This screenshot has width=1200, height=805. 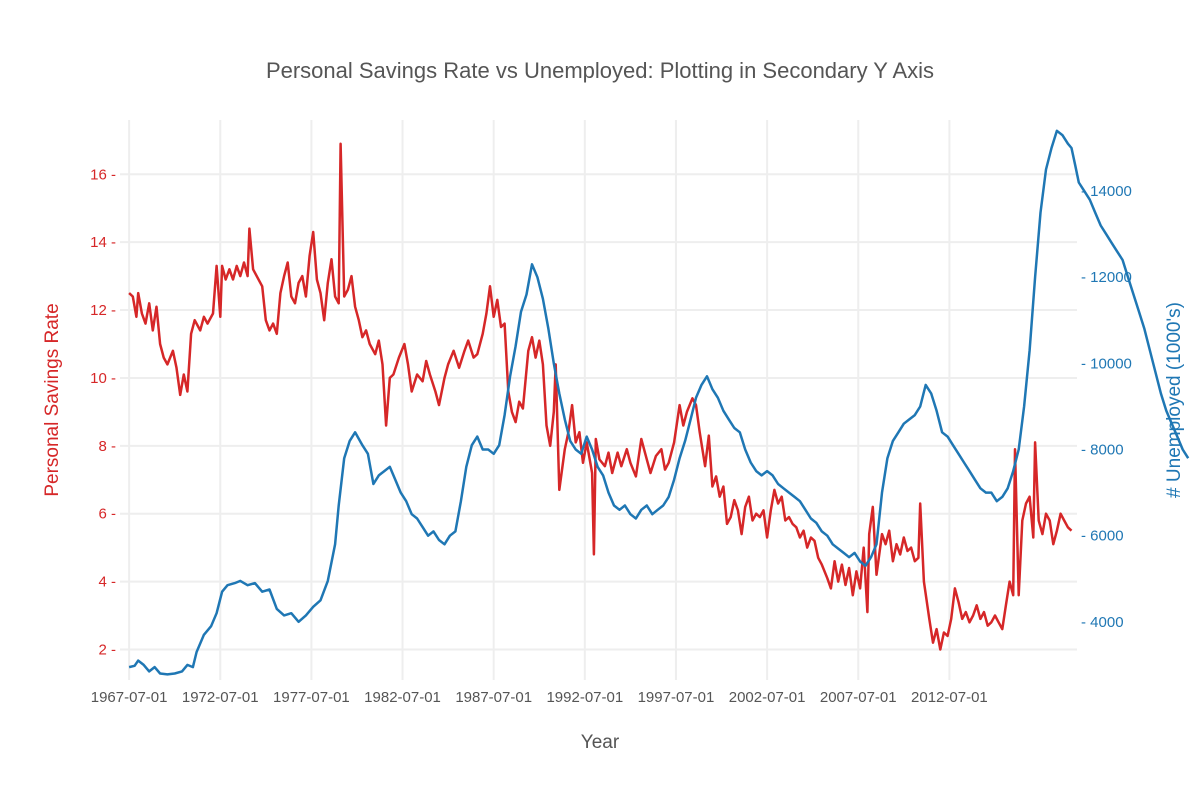 I want to click on x-tick-label: 2002-07-01, so click(x=767, y=697).